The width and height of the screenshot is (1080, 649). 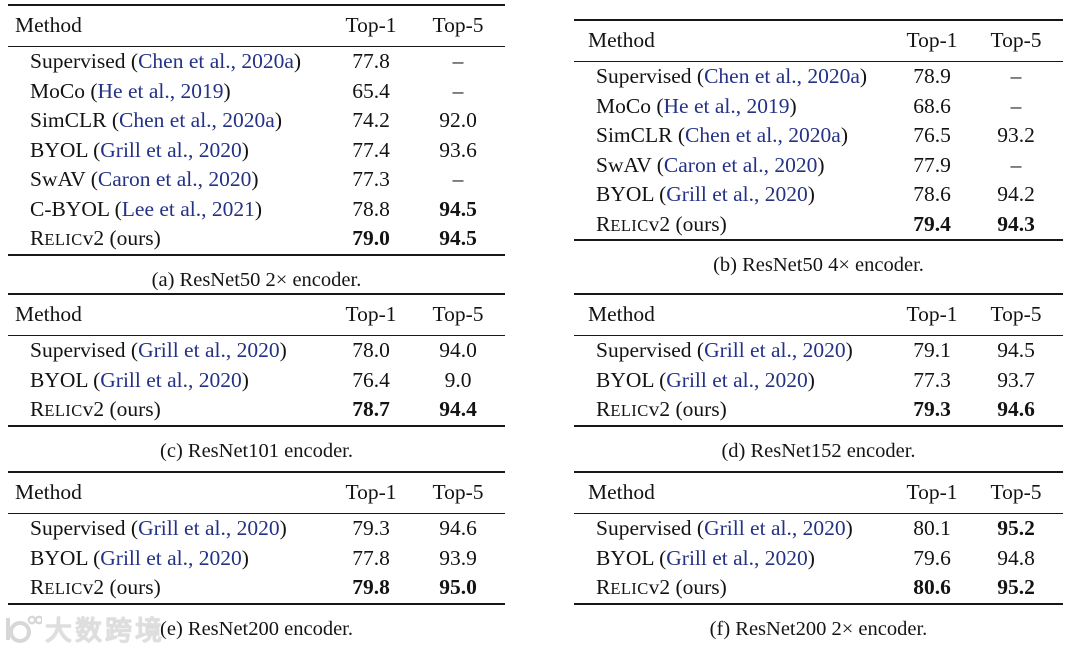 What do you see at coordinates (371, 208) in the screenshot?
I see `top1-value: 78.8` at bounding box center [371, 208].